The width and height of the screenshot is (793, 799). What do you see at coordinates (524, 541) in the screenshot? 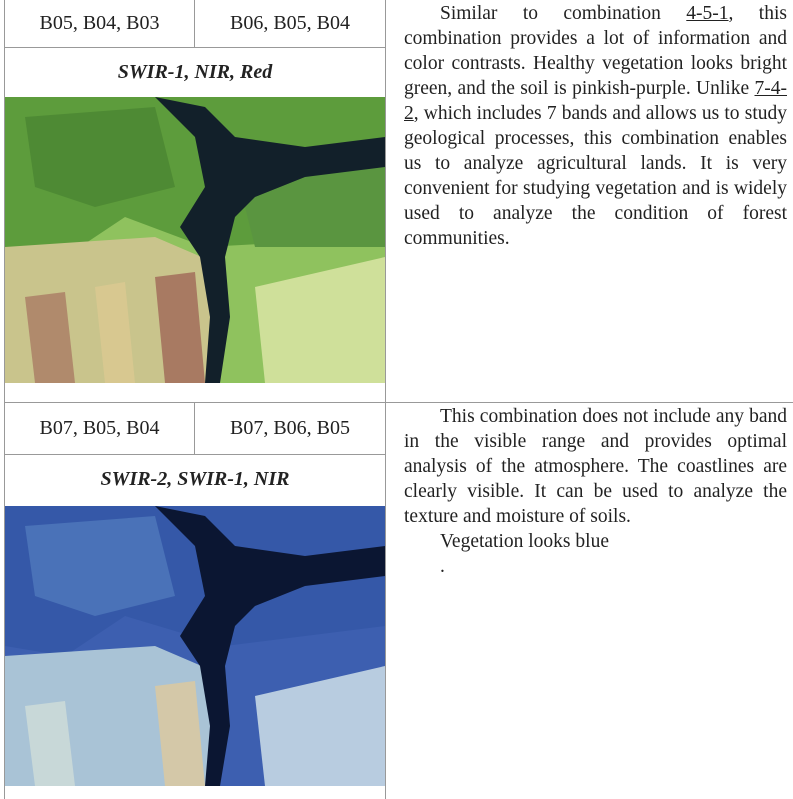
I see `text: Vegetation looks blue` at bounding box center [524, 541].